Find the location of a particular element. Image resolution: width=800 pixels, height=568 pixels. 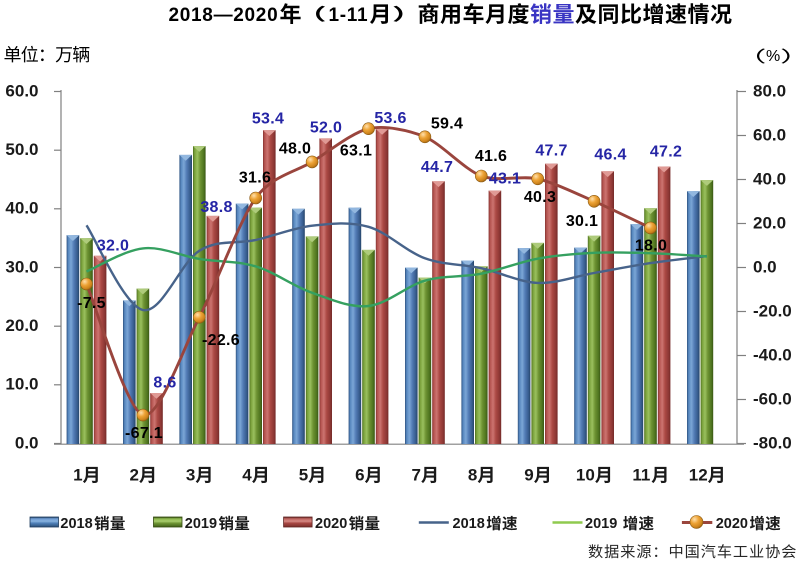

svg-text: 47.7 is located at coordinates (551, 151).